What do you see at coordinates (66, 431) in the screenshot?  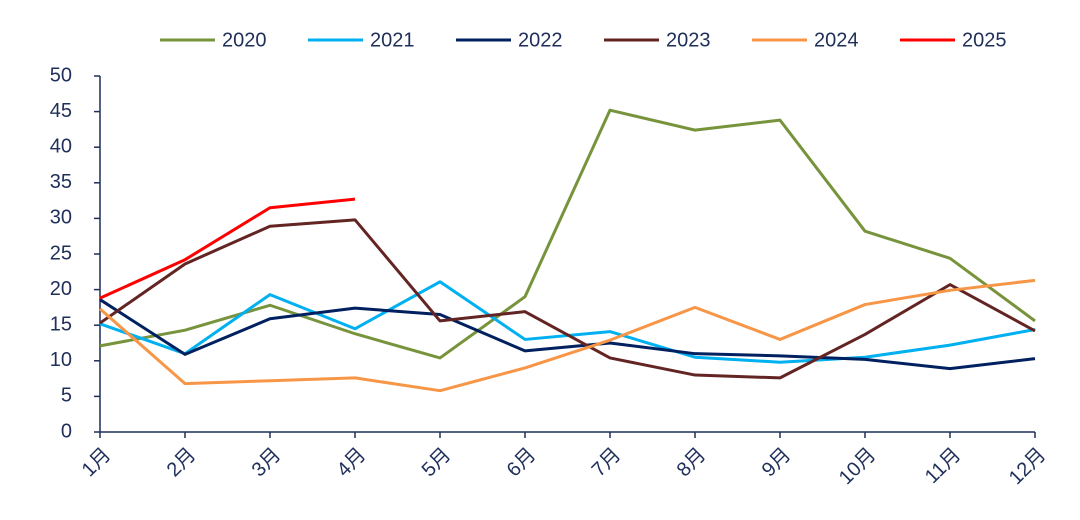 I see `y-tick-label: 0` at bounding box center [66, 431].